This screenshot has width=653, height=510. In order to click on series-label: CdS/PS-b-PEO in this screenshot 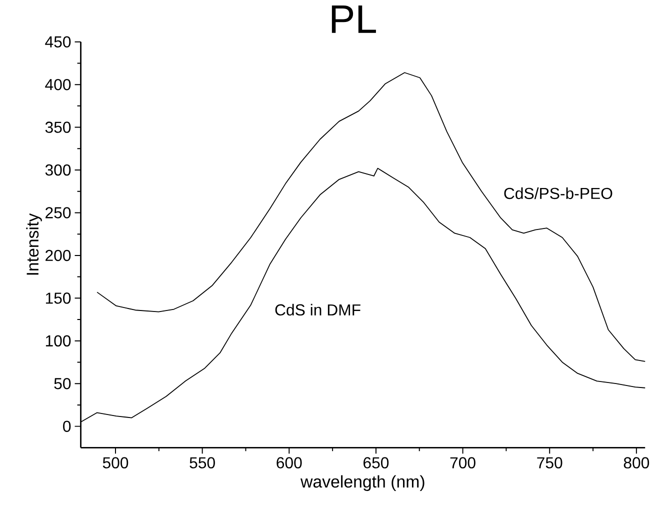, I will do `click(558, 193)`.